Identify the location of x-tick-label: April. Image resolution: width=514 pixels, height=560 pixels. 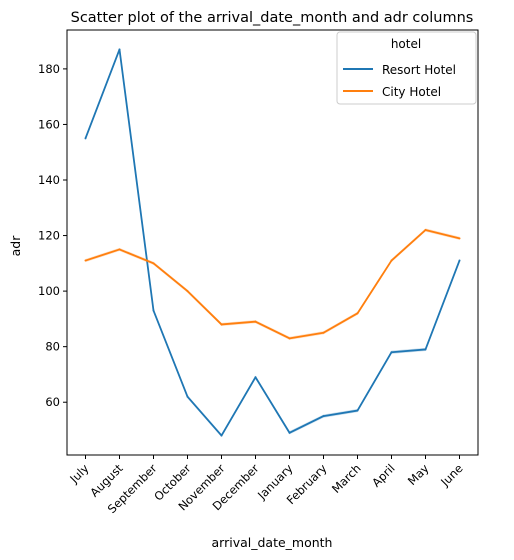
(383, 475).